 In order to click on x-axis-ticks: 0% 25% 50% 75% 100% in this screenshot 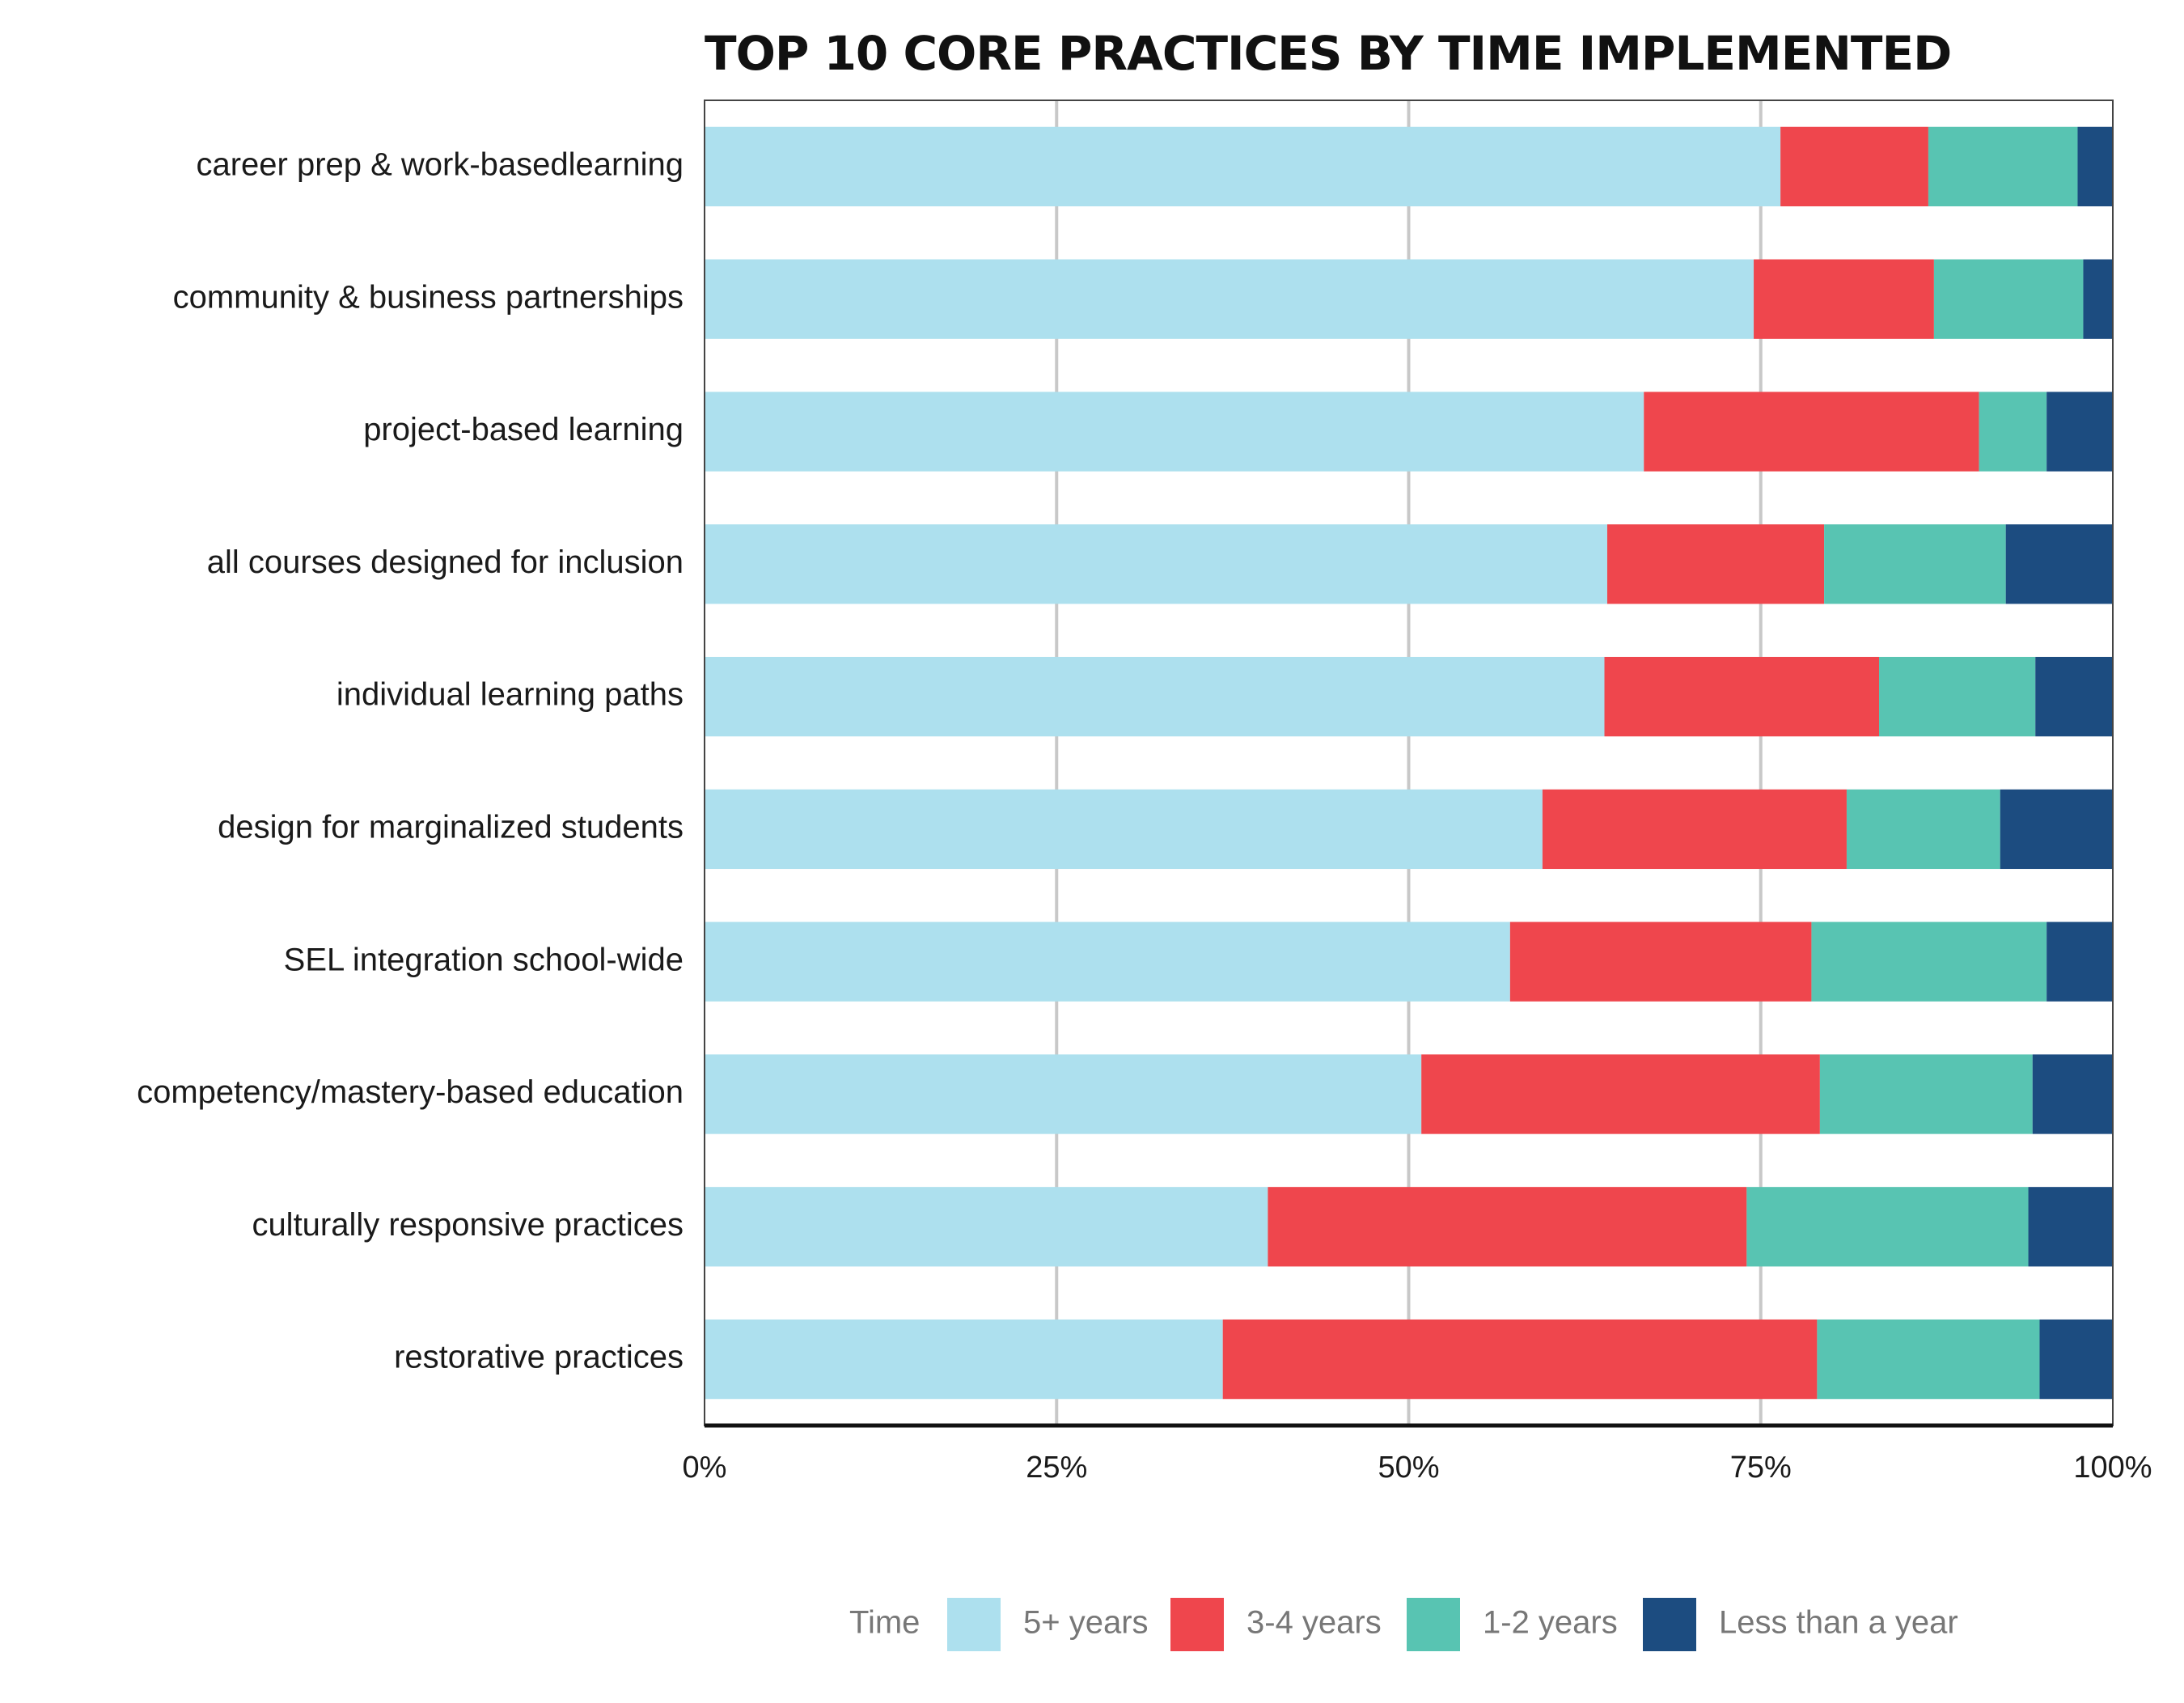, I will do `click(1417, 1468)`.